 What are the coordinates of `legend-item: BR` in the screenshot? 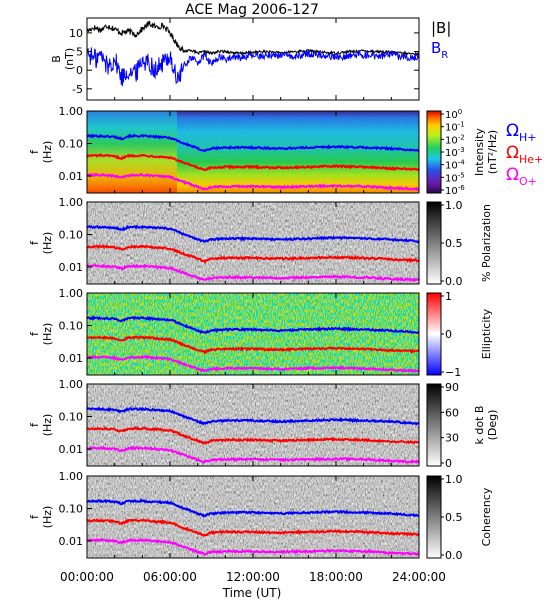 It's located at (439, 50).